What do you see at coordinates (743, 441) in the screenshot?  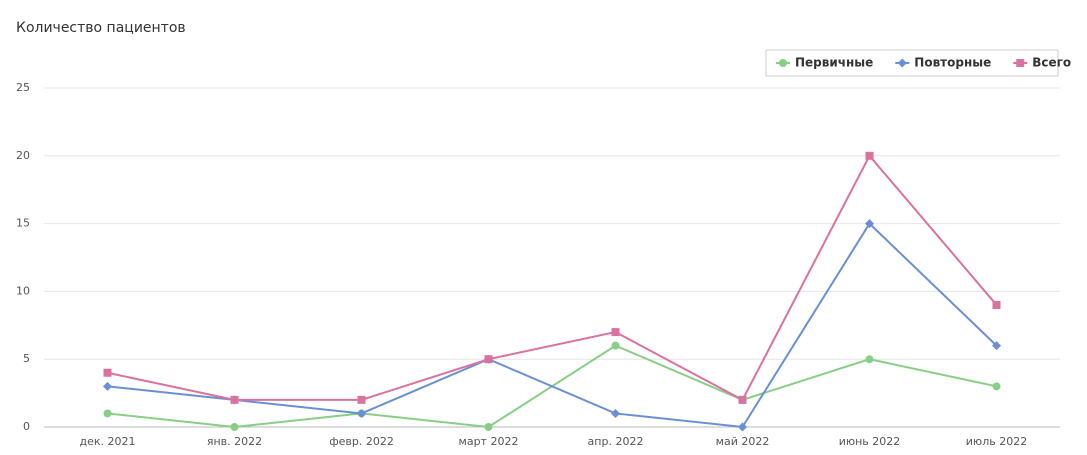 I see `x-tick-label: май 2022` at bounding box center [743, 441].